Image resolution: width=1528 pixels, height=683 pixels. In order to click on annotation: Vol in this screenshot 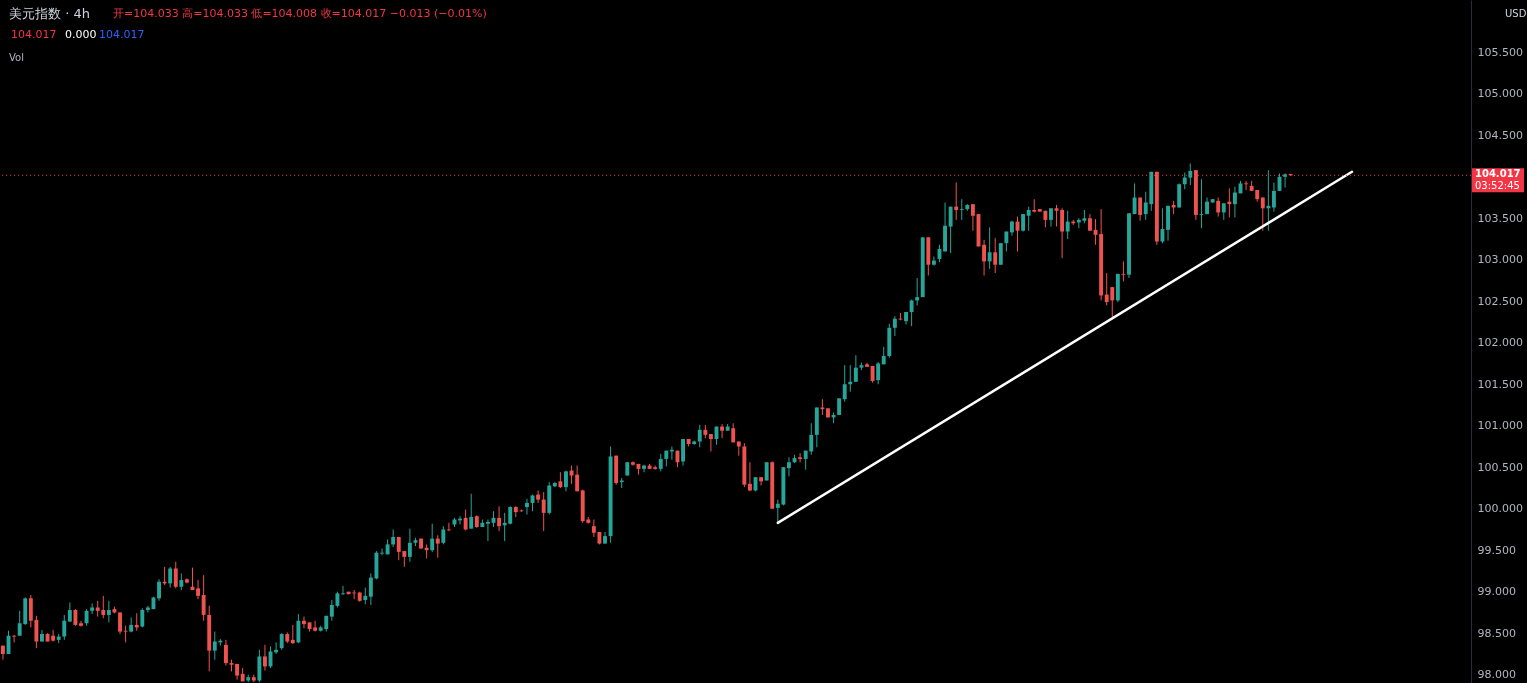, I will do `click(16, 57)`.